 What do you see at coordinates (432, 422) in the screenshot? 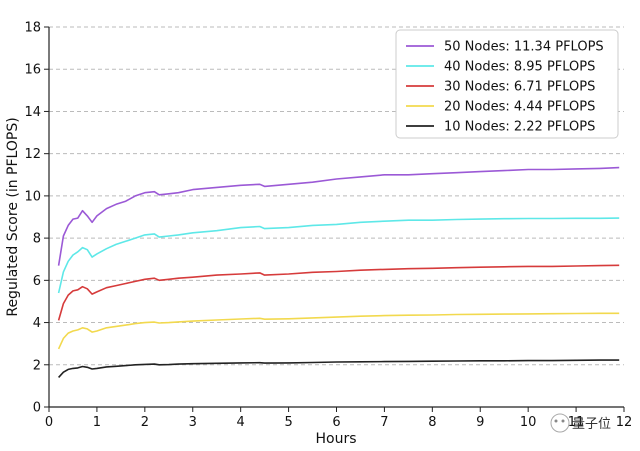
I see `x-tick-label-8: 8` at bounding box center [432, 422].